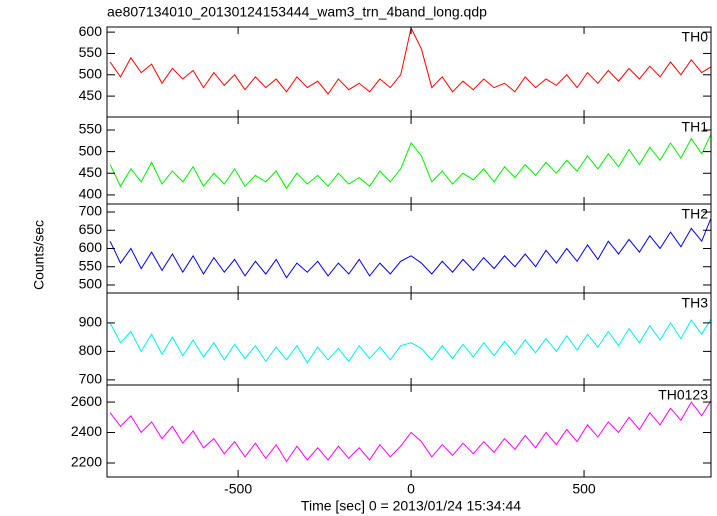  What do you see at coordinates (86, 431) in the screenshot?
I see `y-tick-label: 2400` at bounding box center [86, 431].